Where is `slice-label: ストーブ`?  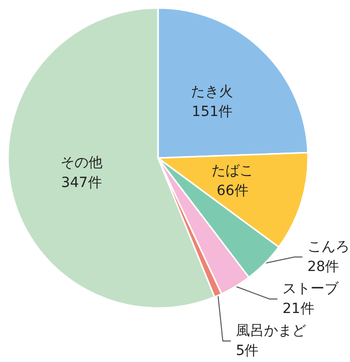 slice-label: ストーブ is located at coordinates (311, 289).